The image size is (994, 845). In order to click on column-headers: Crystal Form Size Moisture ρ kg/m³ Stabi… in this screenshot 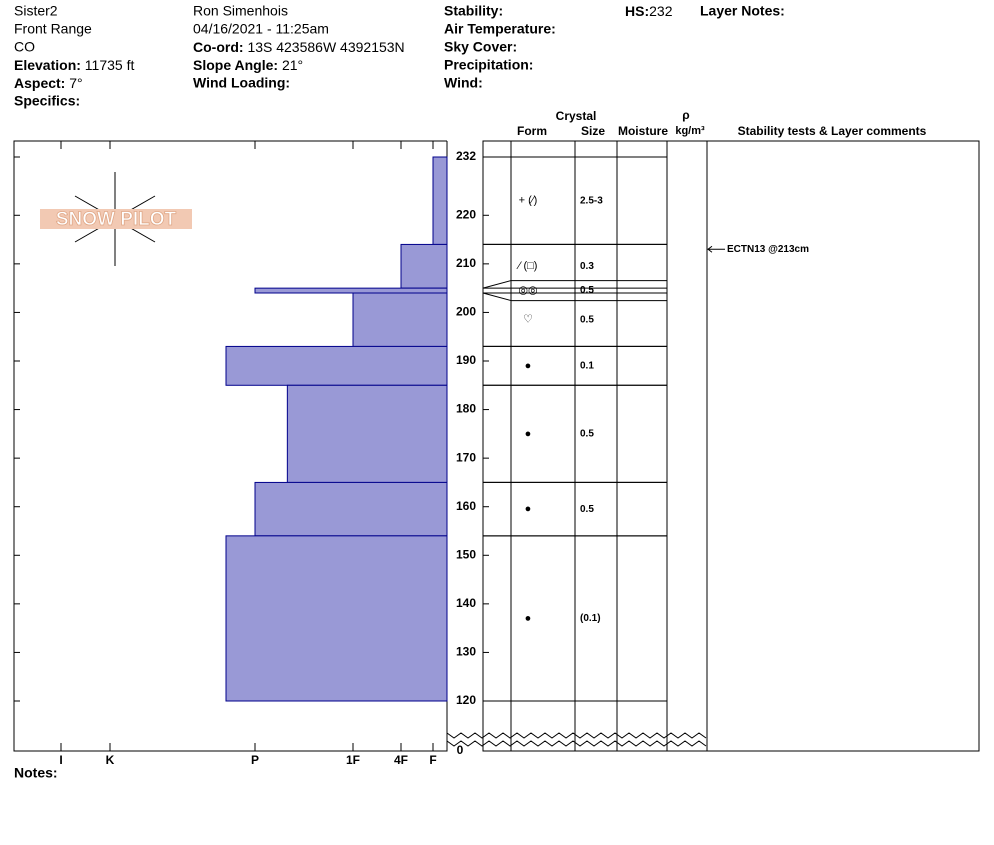, I will do `click(722, 123)`.